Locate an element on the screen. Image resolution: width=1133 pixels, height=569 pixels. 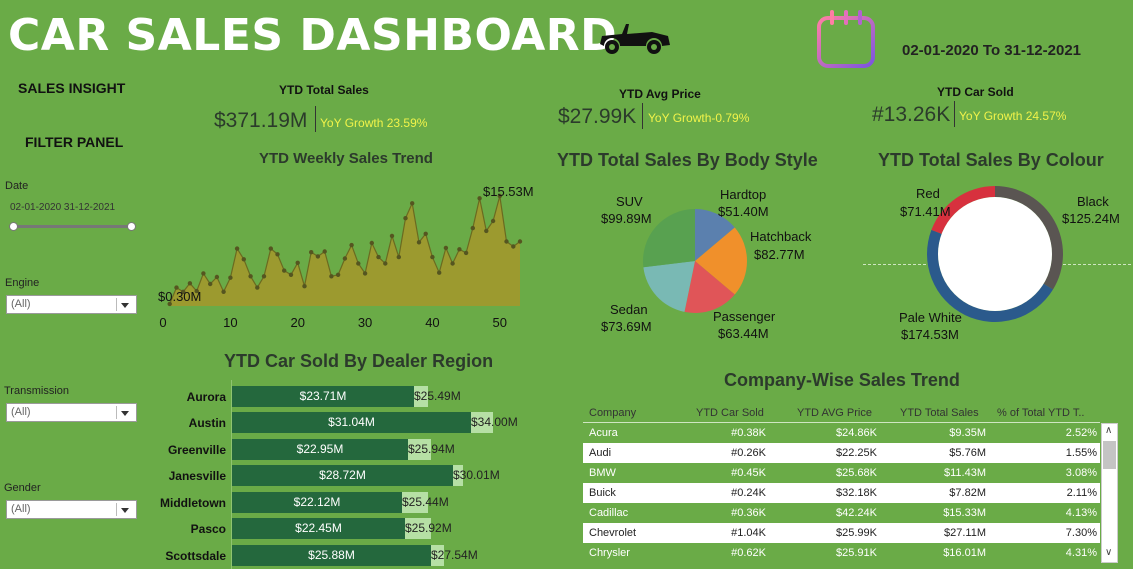
engine-dropdown: (All) is located at coordinates (71, 304).